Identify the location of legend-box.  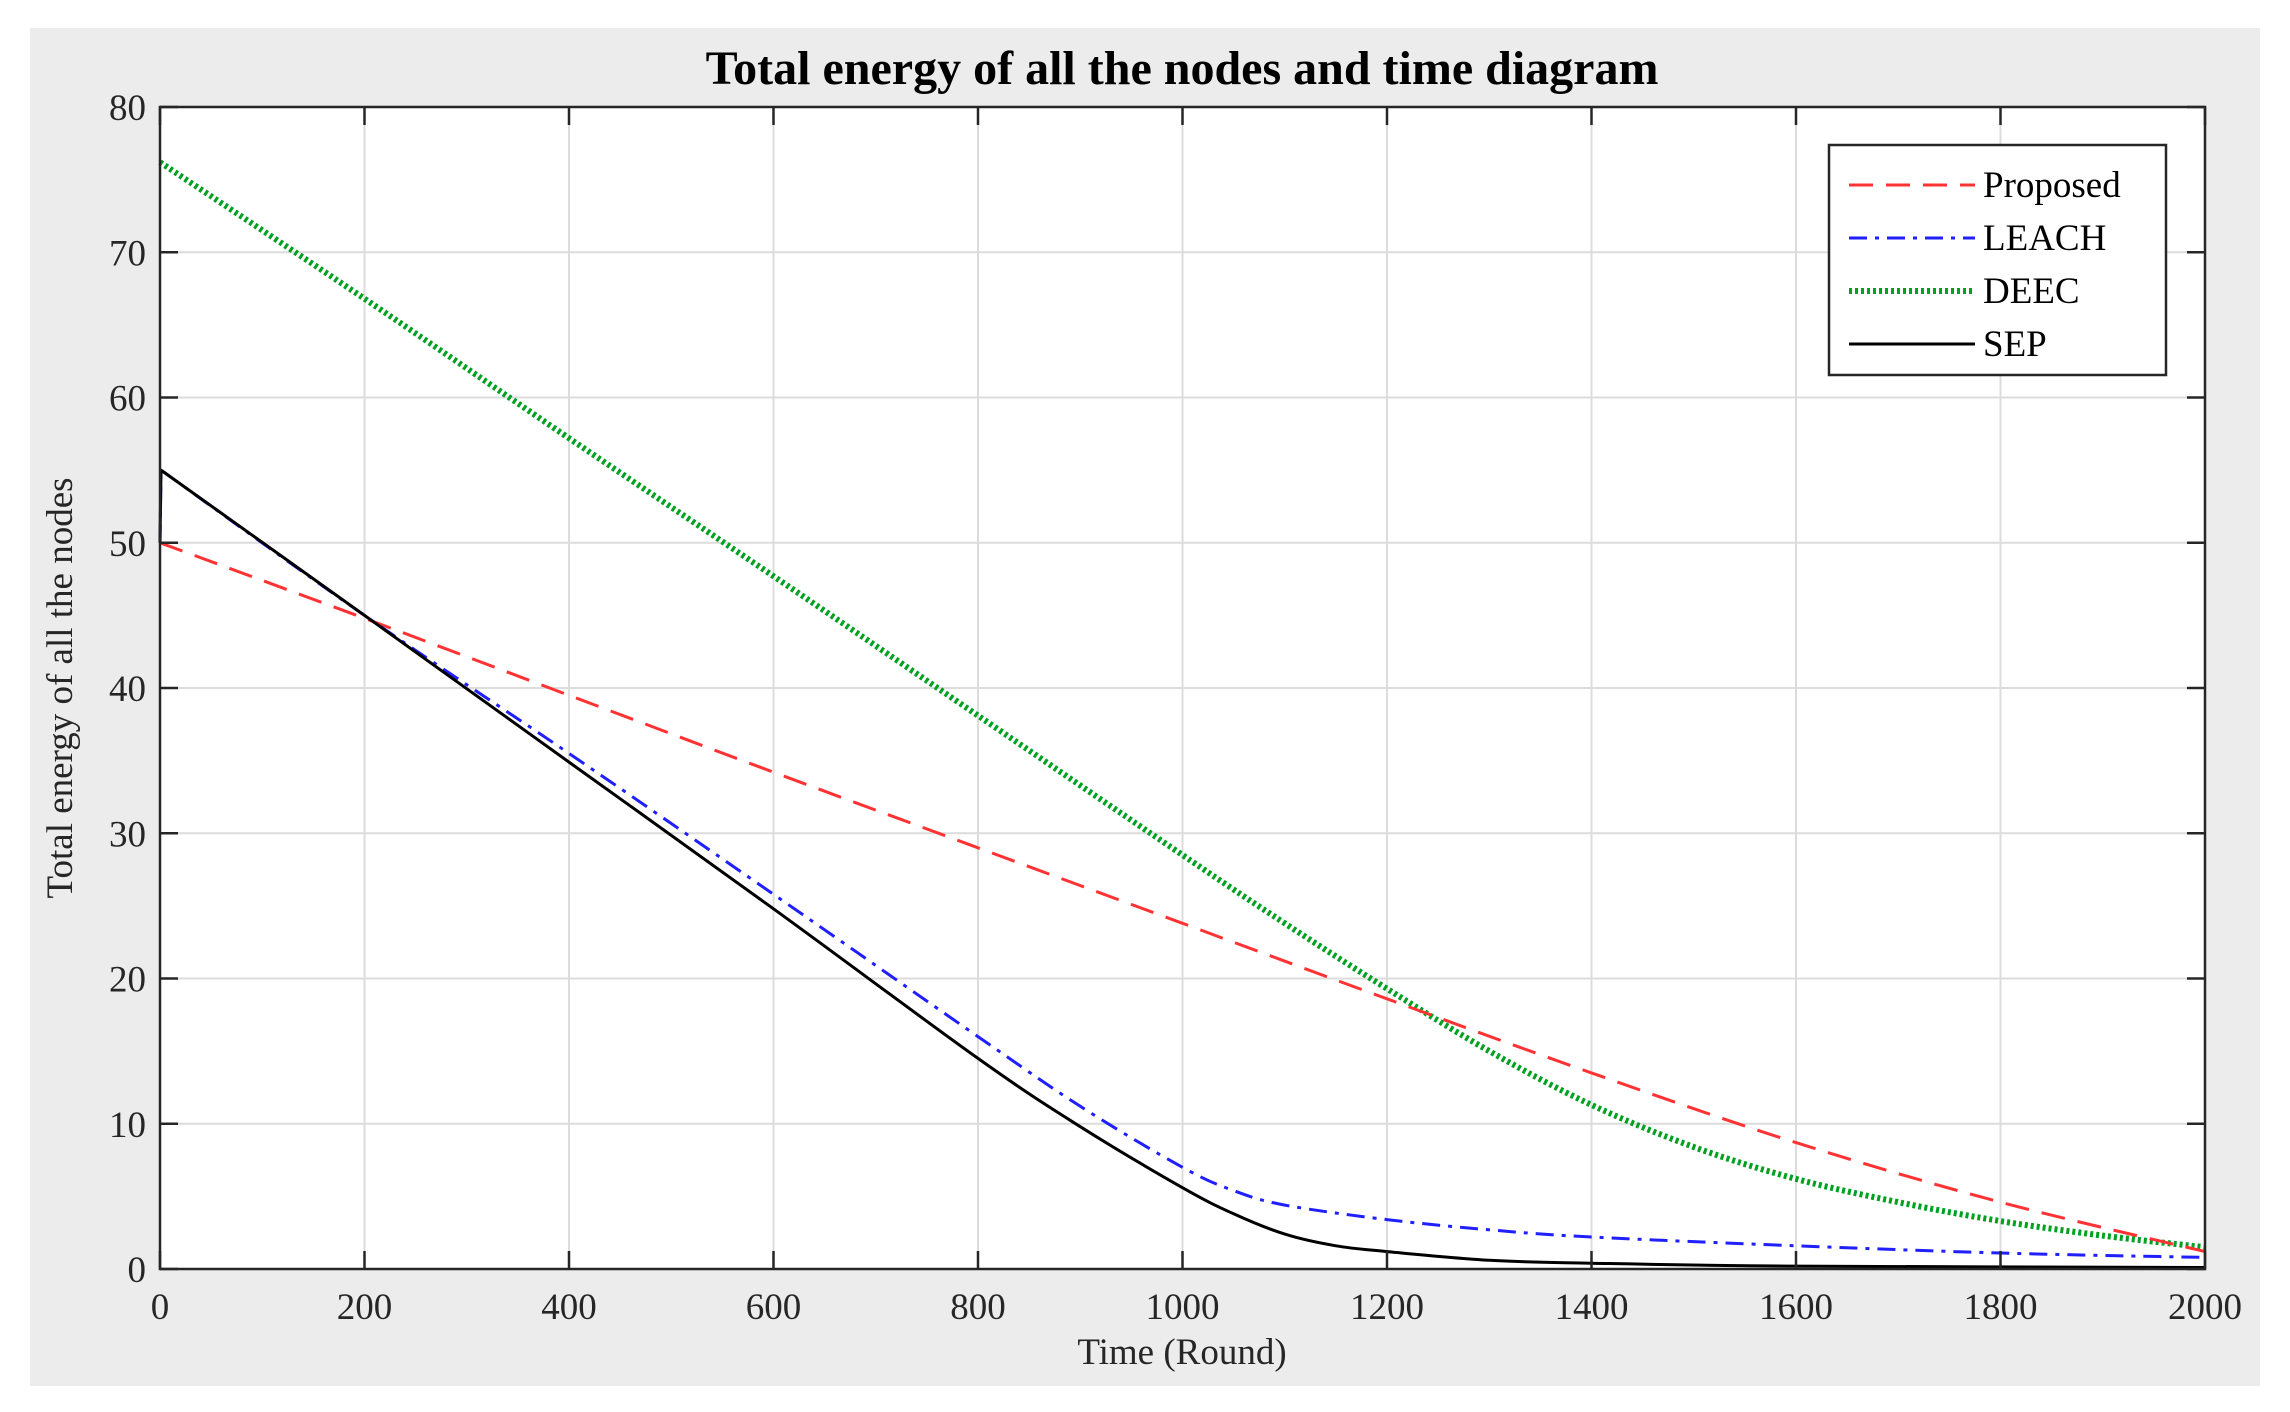
(1997, 260).